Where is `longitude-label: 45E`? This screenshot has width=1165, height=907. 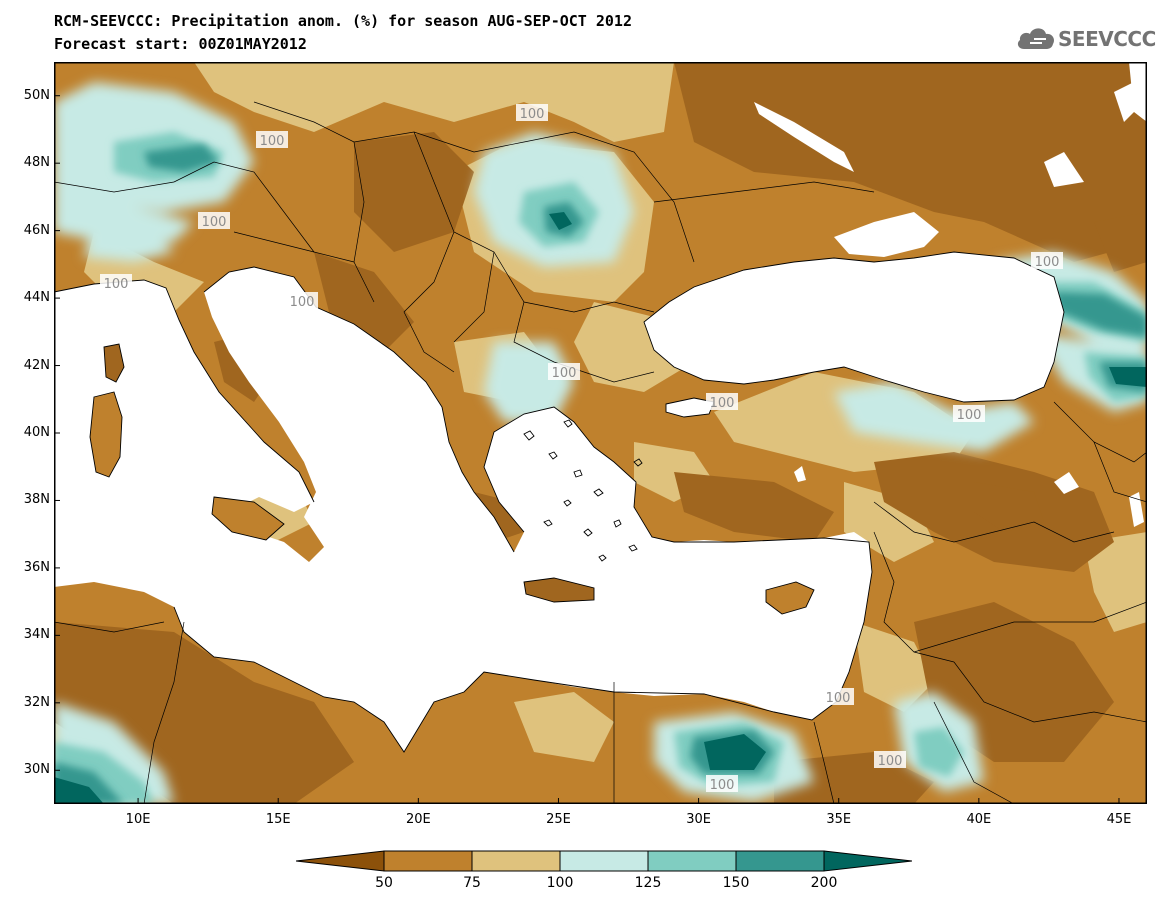 longitude-label: 45E is located at coordinates (1119, 819).